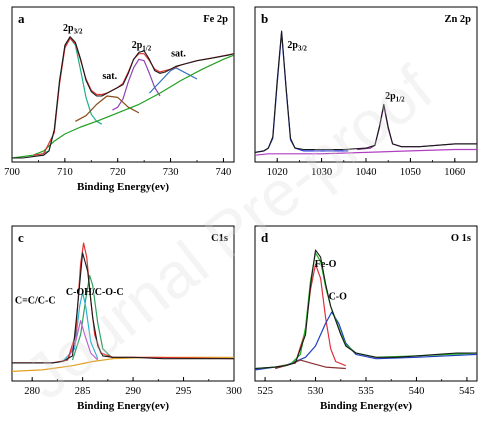 The width and height of the screenshot is (484, 438). Describe the element at coordinates (264, 18) in the screenshot. I see `panel-letter: b` at that location.